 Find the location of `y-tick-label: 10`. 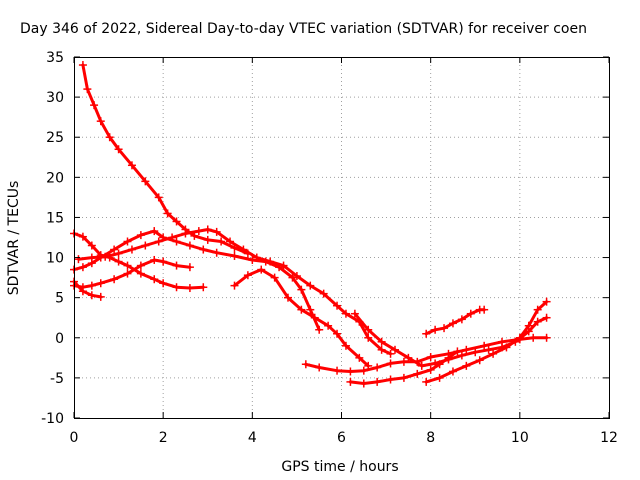

y-tick-label: 10 is located at coordinates (55, 259).